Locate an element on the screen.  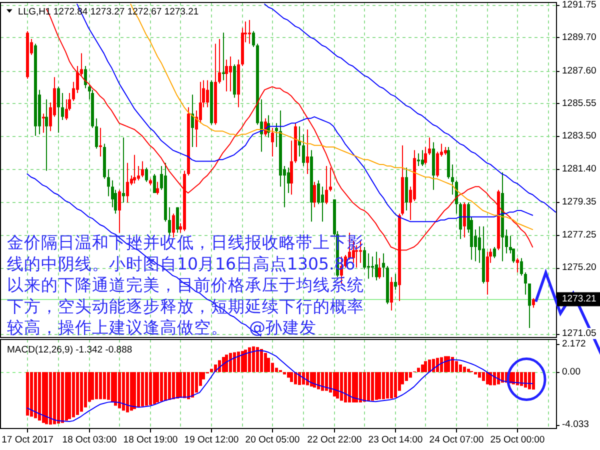
x-tick-label: 18 Oct 19:00 is located at coordinates (150, 440).